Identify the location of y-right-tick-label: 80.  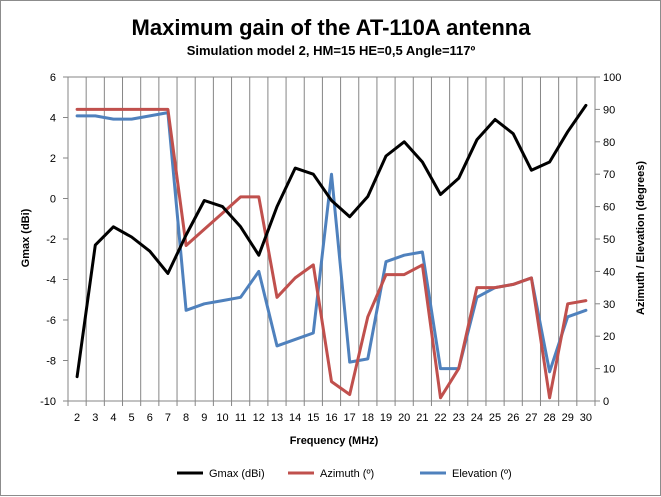
(609, 143).